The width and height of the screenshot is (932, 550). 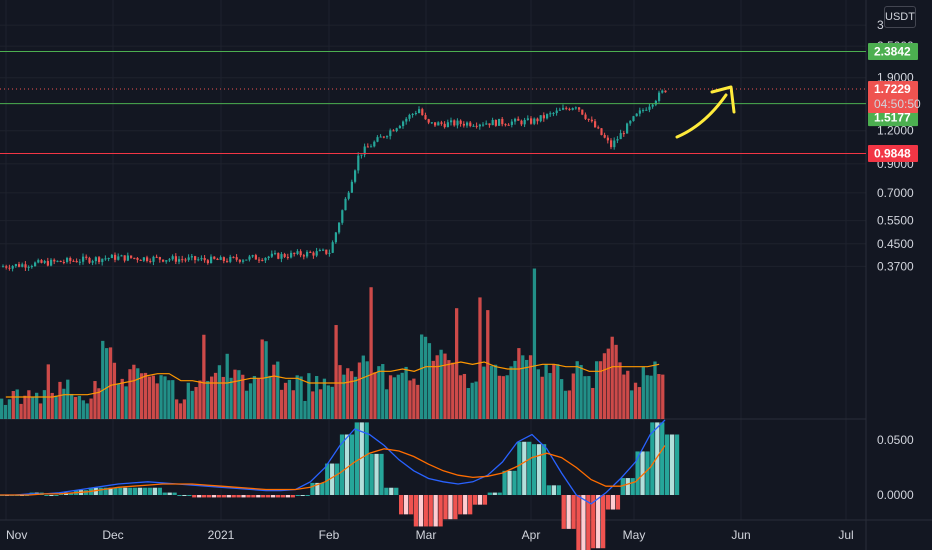 What do you see at coordinates (897, 104) in the screenshot?
I see `countdown-timer: 04:50:50` at bounding box center [897, 104].